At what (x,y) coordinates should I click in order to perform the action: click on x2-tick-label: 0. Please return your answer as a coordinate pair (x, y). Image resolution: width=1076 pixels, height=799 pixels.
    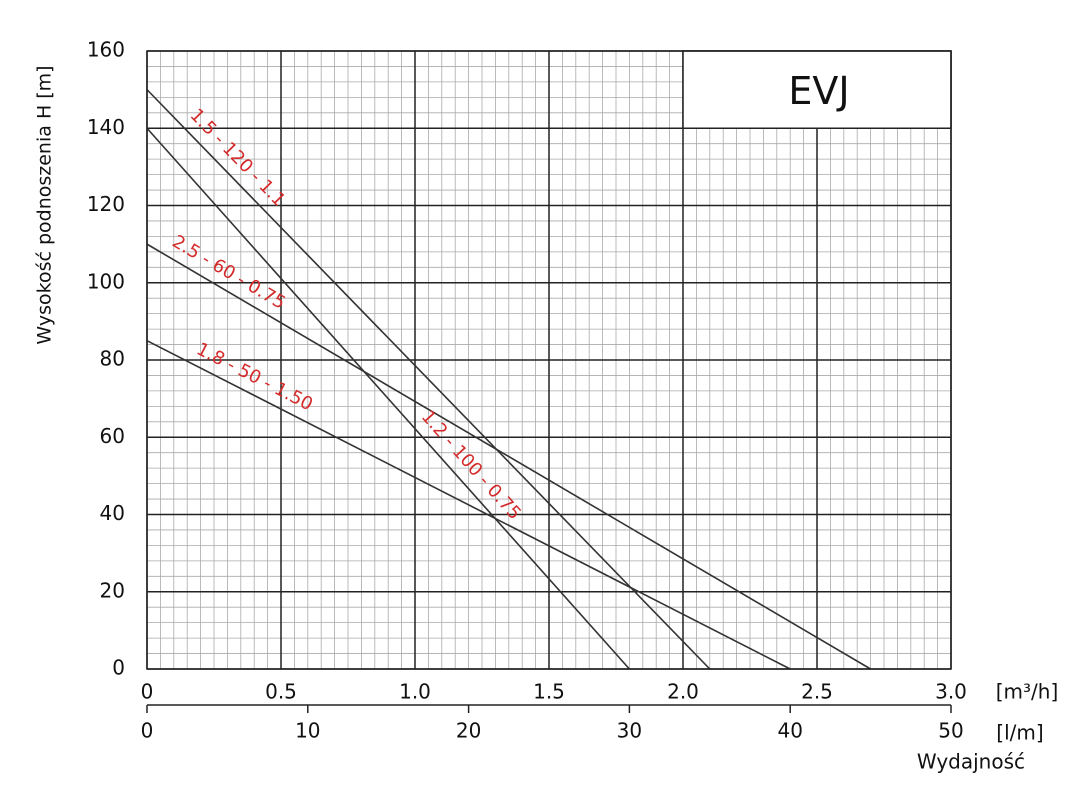
    Looking at the image, I should click on (147, 731).